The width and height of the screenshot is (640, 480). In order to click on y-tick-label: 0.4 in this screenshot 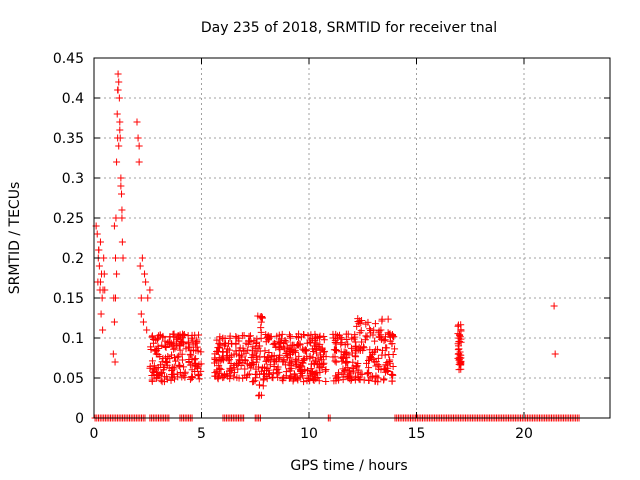, I will do `click(73, 99)`.